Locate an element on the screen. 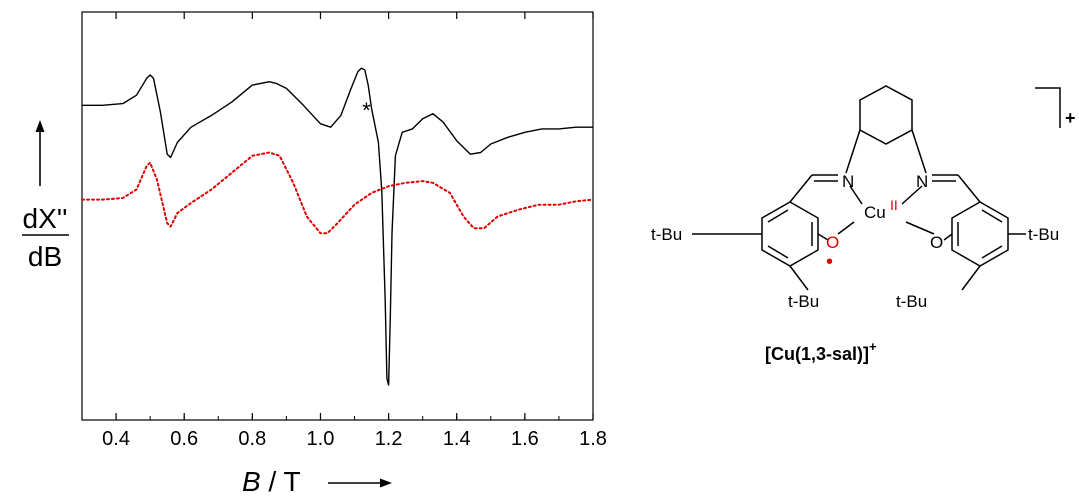 The image size is (1079, 499). bond-aryl-o-right is located at coordinates (948, 237).